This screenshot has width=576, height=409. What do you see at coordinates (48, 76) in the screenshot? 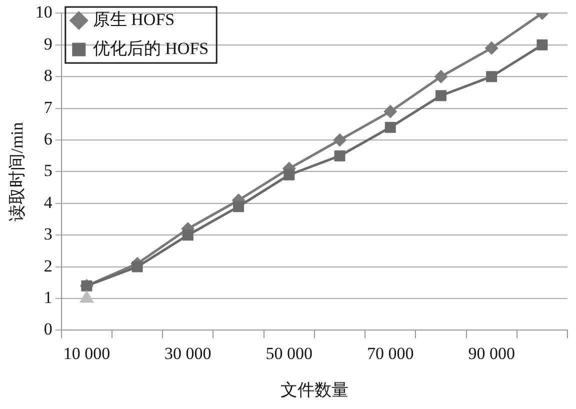
I see `y-tick-label: 8` at bounding box center [48, 76].